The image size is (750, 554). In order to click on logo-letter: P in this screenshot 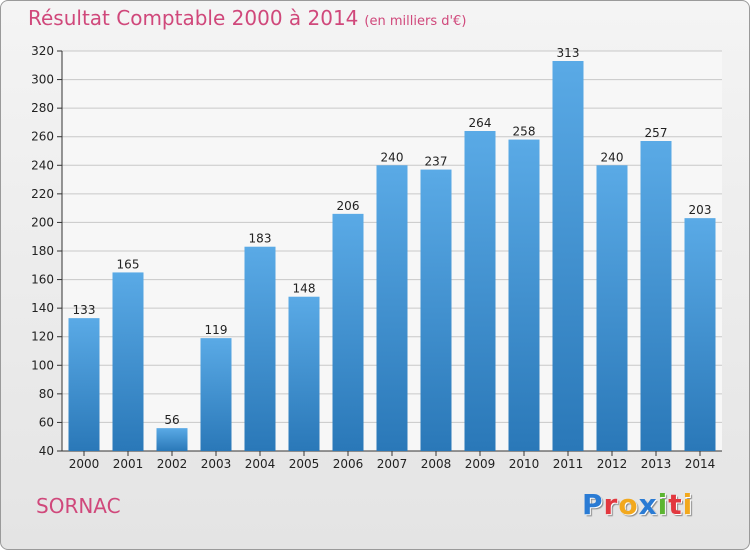, I will do `click(593, 504)`.